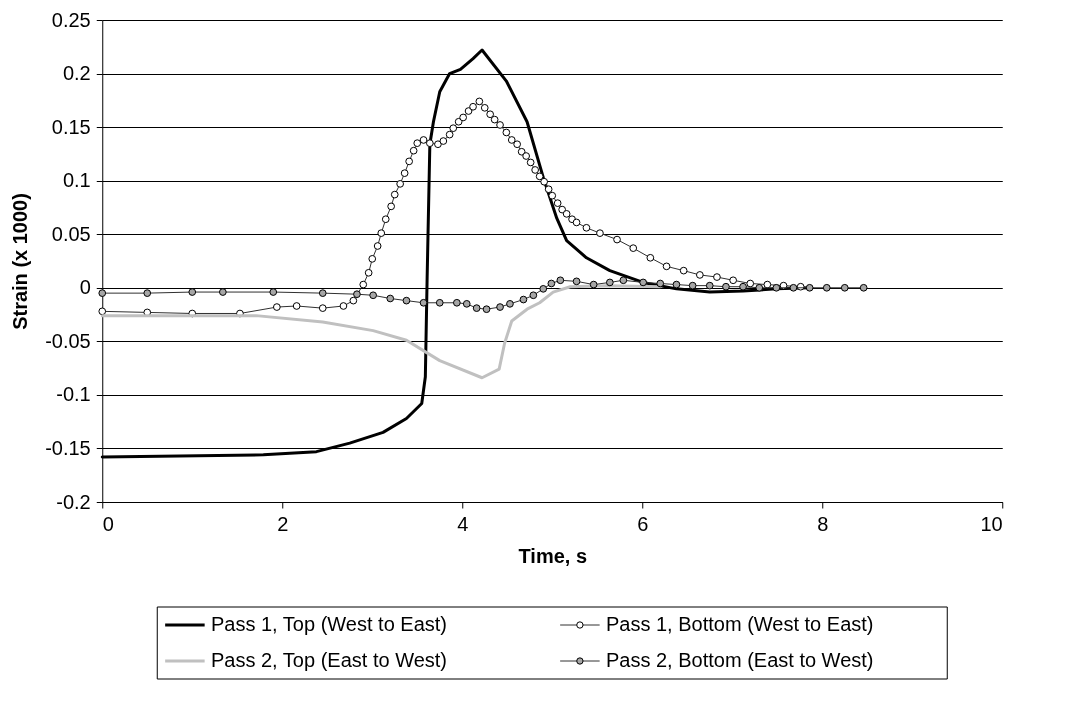  What do you see at coordinates (328, 660) in the screenshot?
I see `legend-label: Pass 2, Top (East to West)` at bounding box center [328, 660].